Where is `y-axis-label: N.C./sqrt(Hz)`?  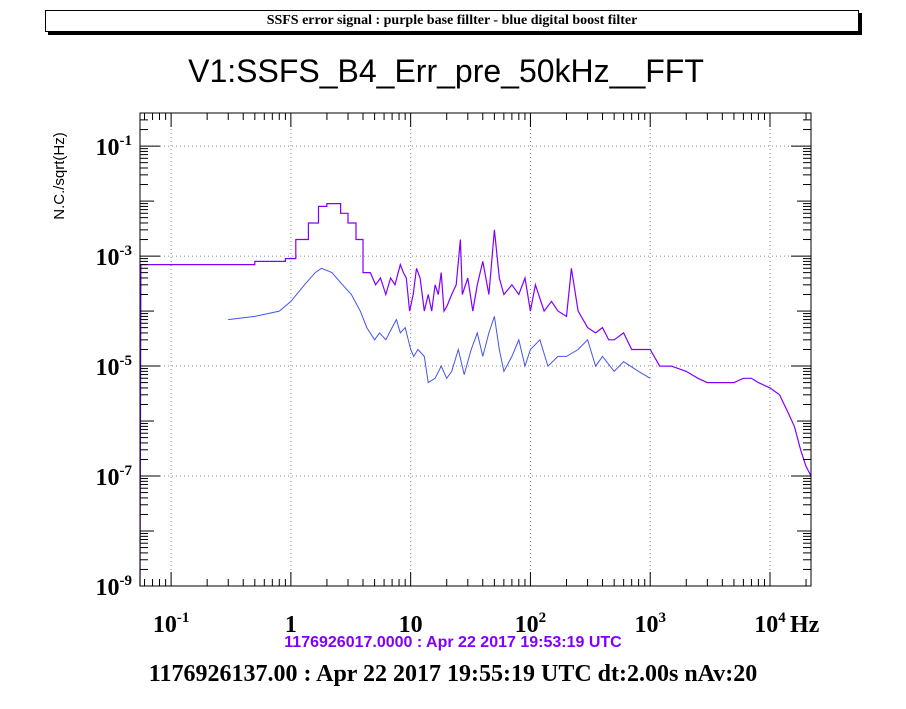 y-axis-label: N.C./sqrt(Hz) is located at coordinates (59, 176).